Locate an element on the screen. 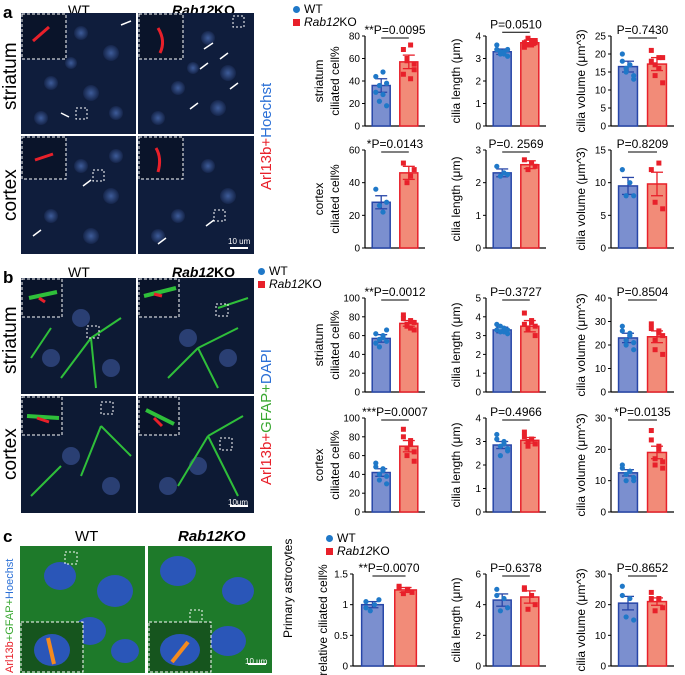 The width and height of the screenshot is (685, 675). chart-c3-ylabel: cilia volume (μm^3) is located at coordinates (581, 619).